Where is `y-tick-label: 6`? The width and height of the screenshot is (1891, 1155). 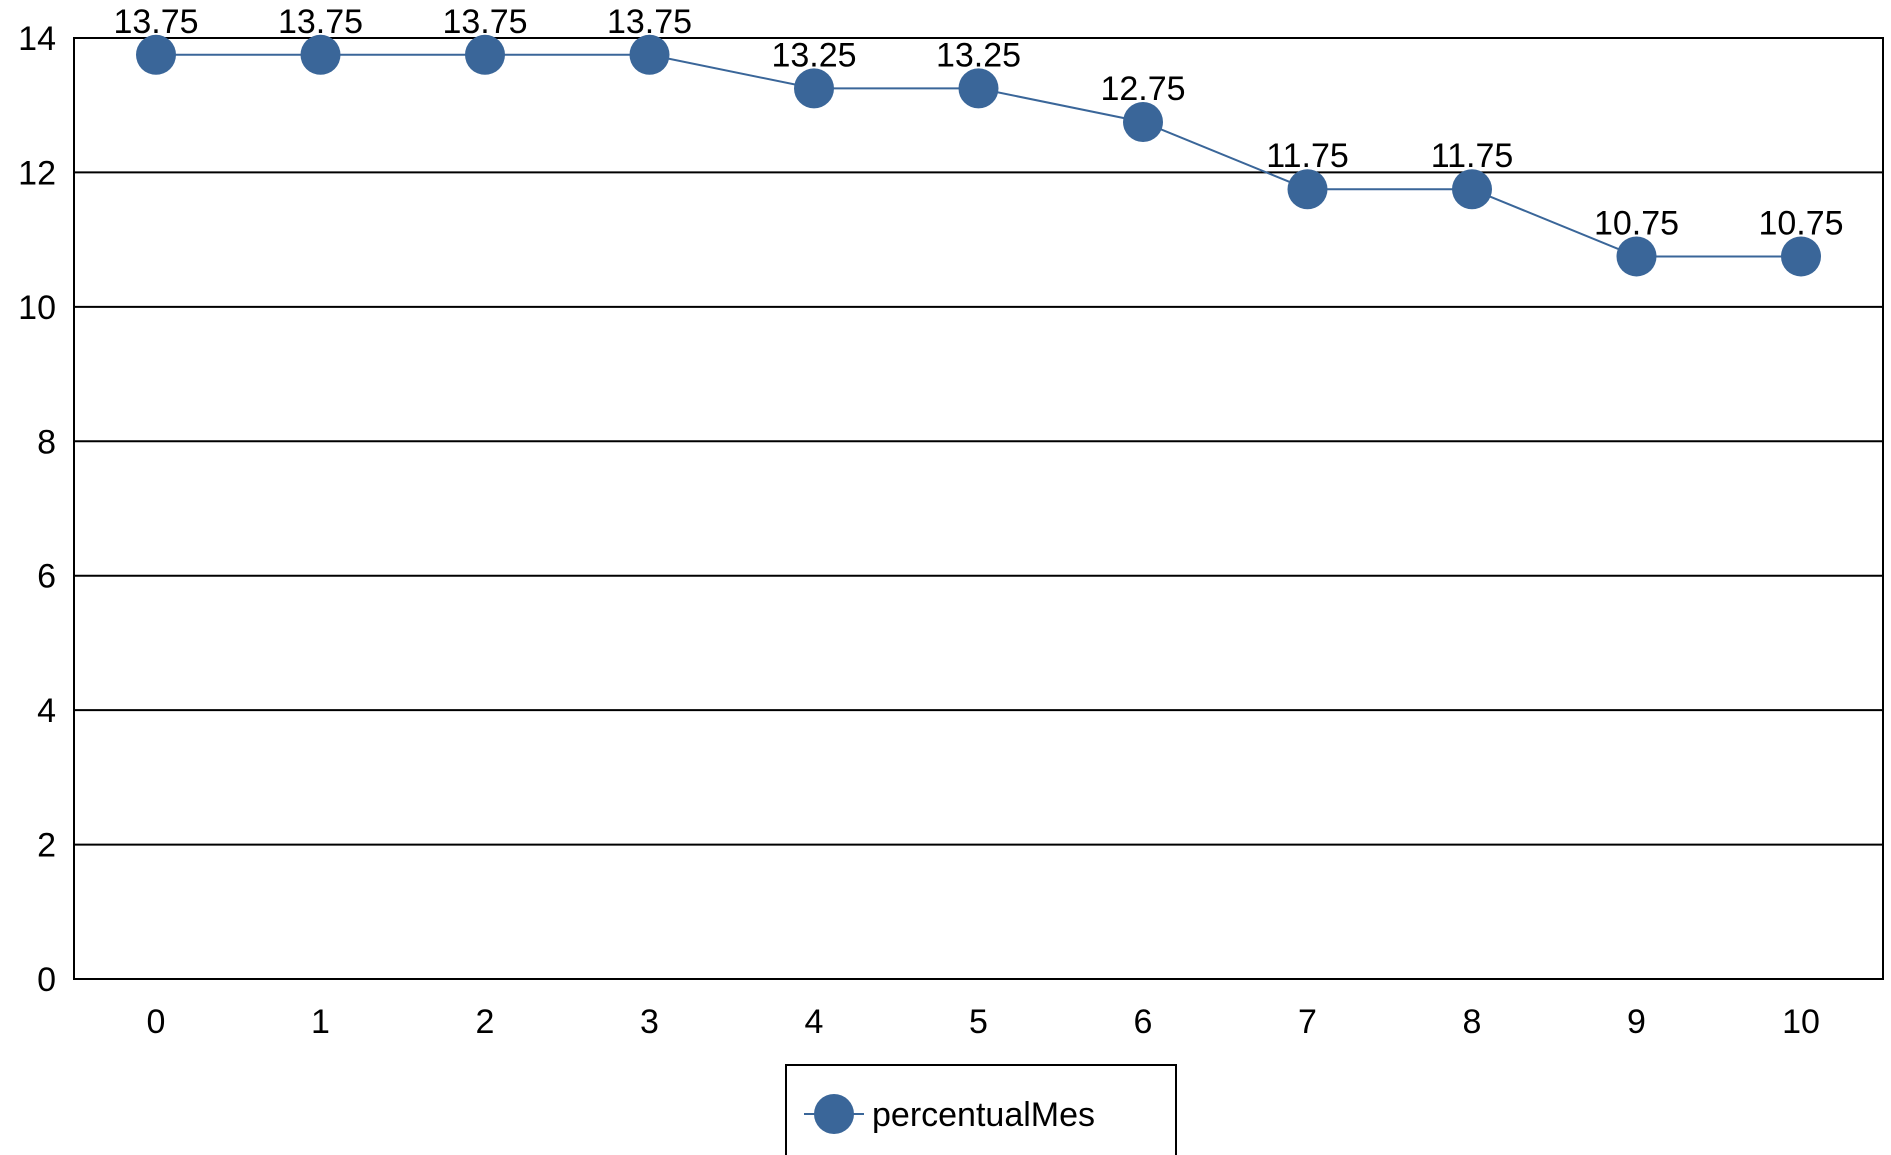
y-tick-label: 6 is located at coordinates (46, 577).